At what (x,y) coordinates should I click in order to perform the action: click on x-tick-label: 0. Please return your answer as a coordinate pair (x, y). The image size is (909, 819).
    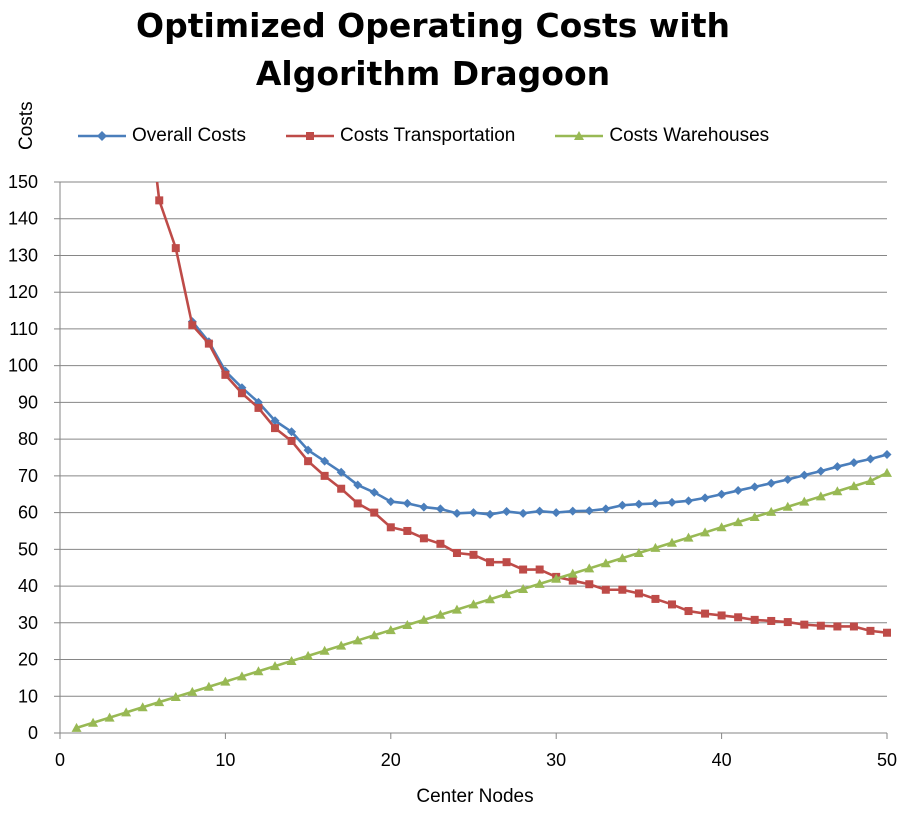
    Looking at the image, I should click on (60, 760).